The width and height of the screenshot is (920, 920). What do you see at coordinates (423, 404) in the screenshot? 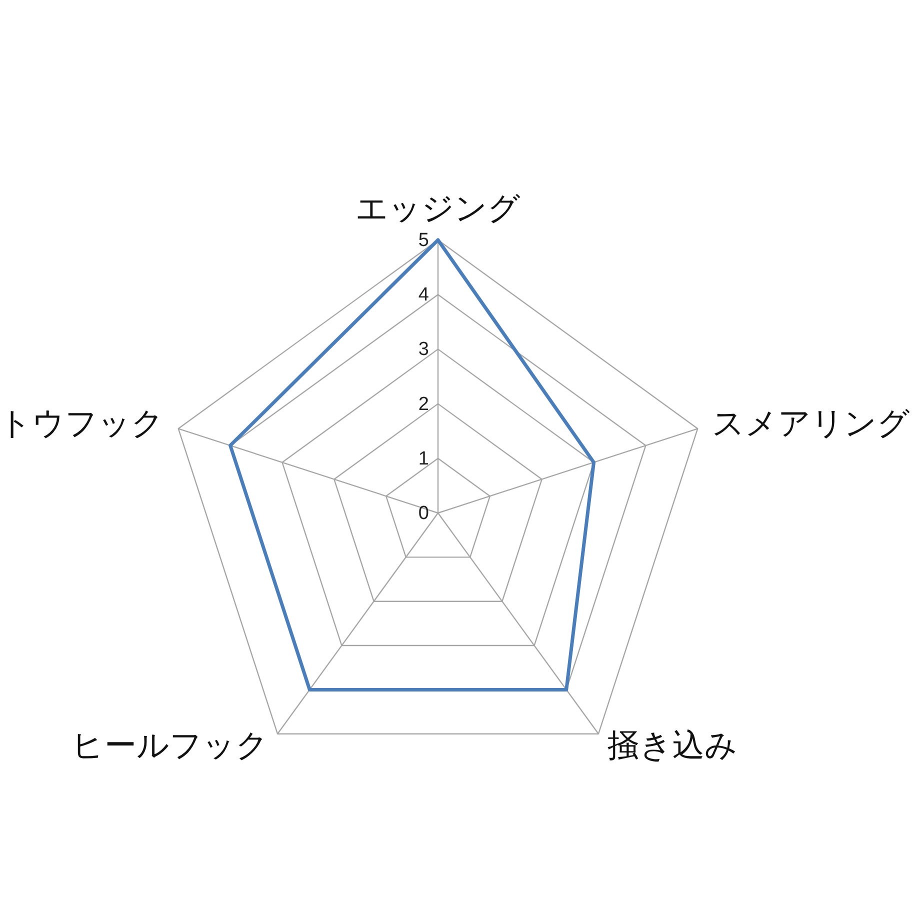
I see `y-tick-label: 2` at bounding box center [423, 404].